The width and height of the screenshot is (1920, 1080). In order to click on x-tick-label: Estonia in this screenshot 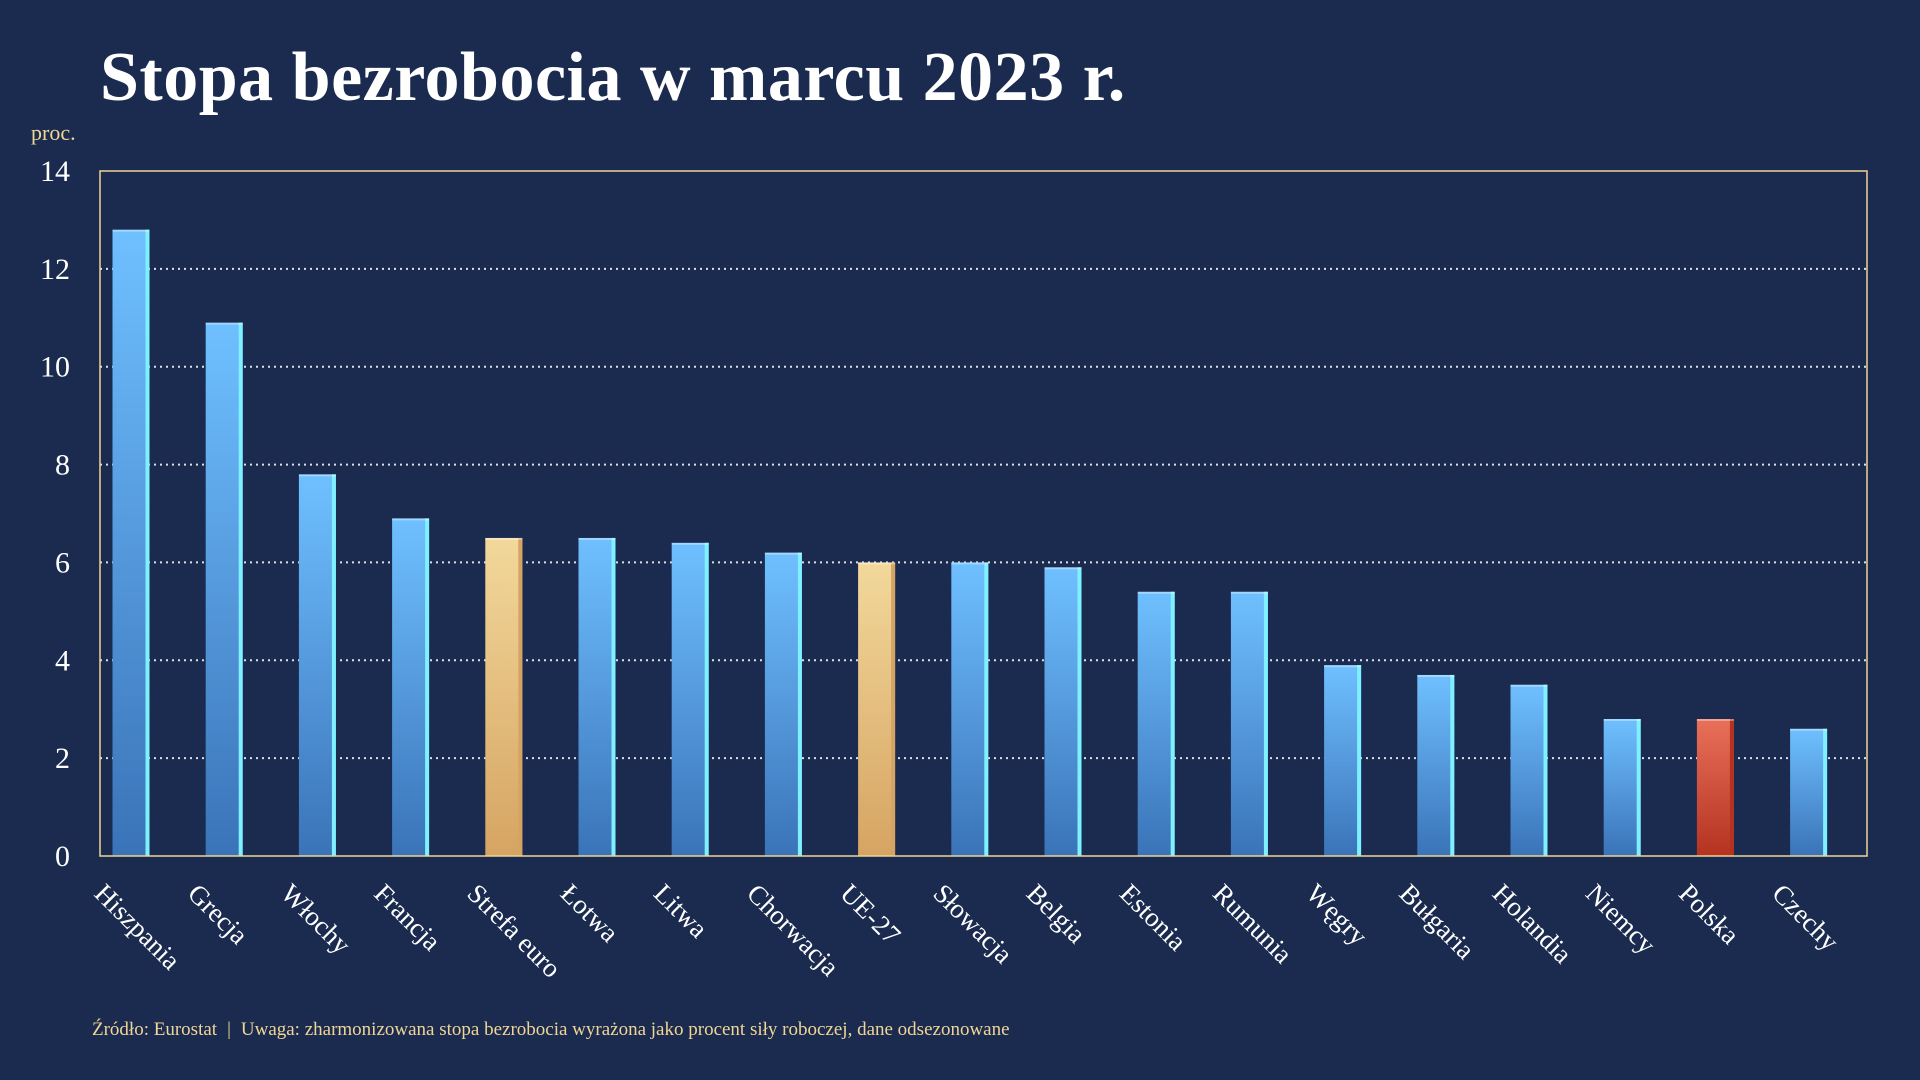, I will do `click(1153, 917)`.